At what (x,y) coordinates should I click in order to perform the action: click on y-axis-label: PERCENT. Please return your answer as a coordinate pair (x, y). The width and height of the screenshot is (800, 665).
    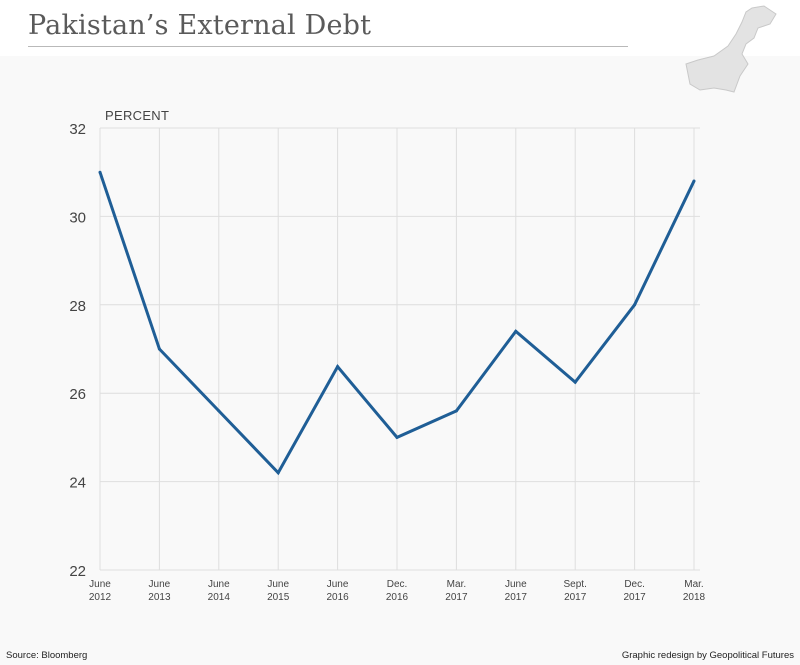
    Looking at the image, I should click on (137, 115).